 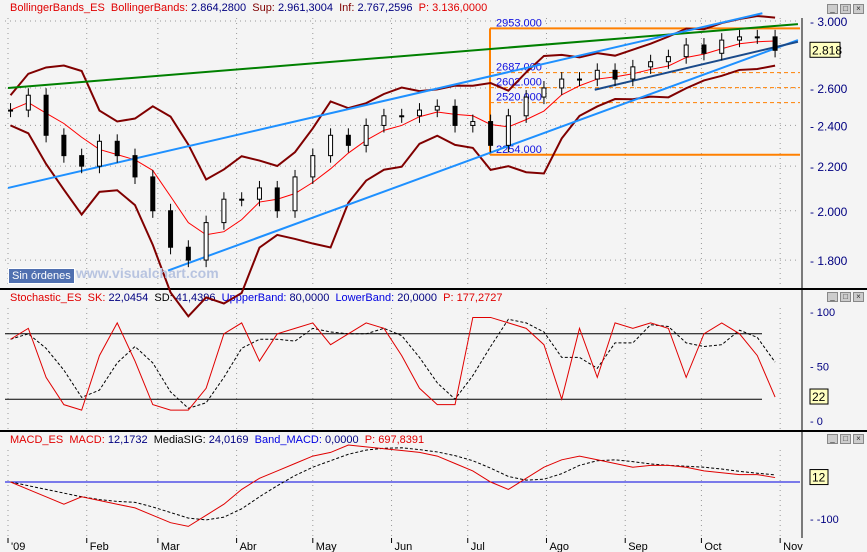 What do you see at coordinates (46, 298) in the screenshot?
I see `indicator-name: Stochastic_ES` at bounding box center [46, 298].